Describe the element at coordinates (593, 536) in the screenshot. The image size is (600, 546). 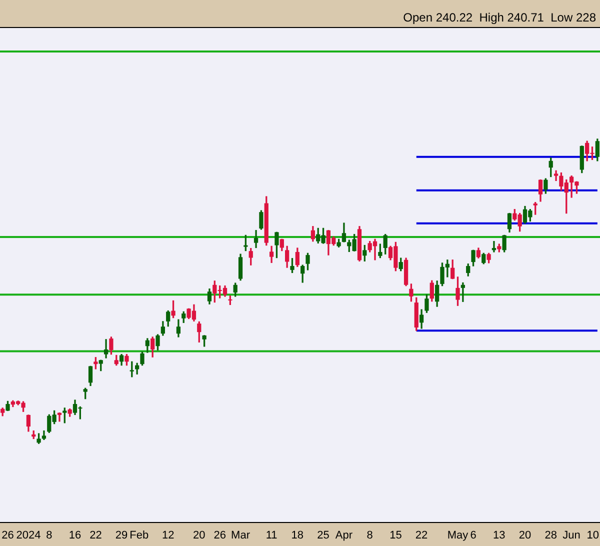
I see `x-tick-label: 10` at that location.